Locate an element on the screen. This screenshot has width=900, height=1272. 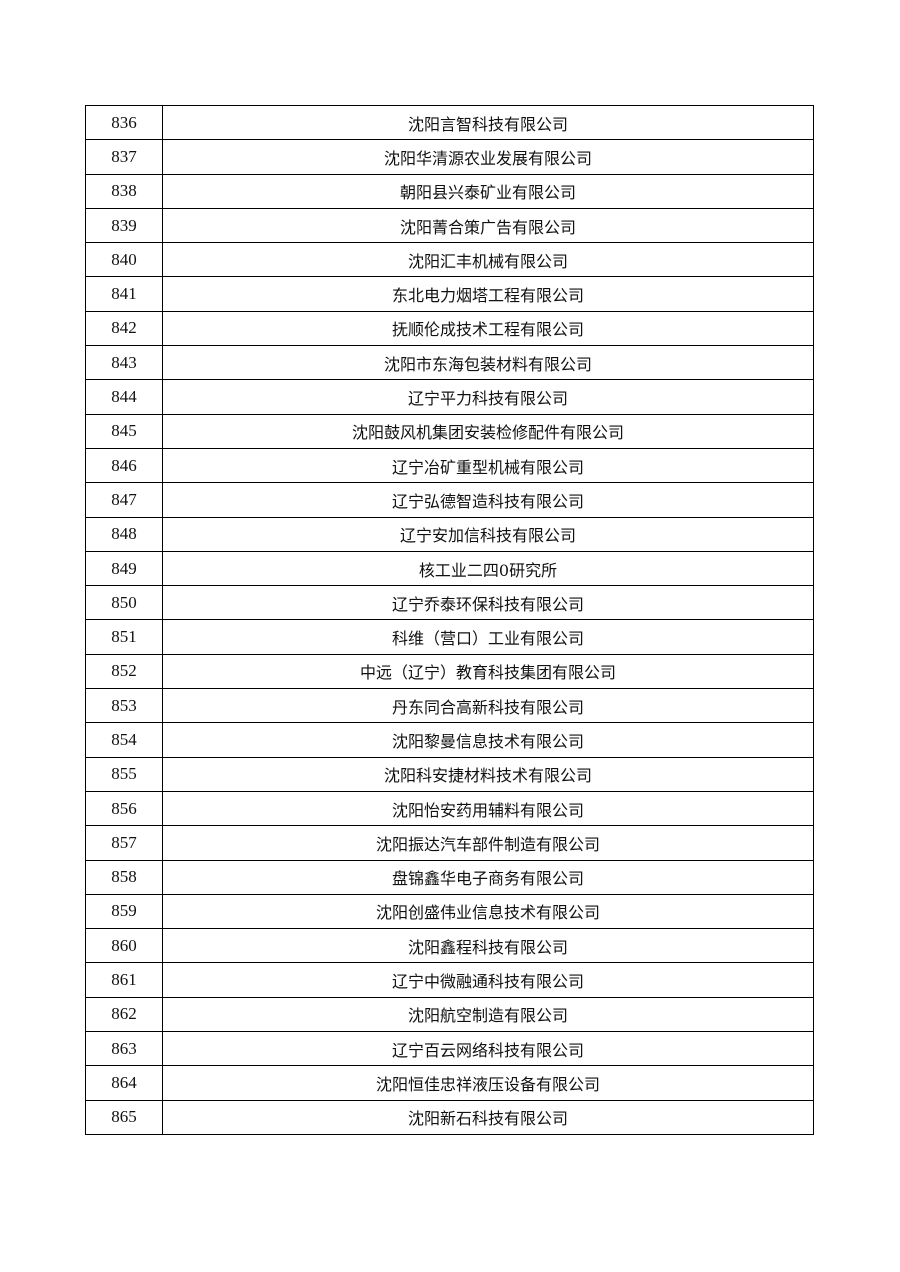
table-row: 850 辽宁乔泰环保科技有限公司 is located at coordinates (449, 603).